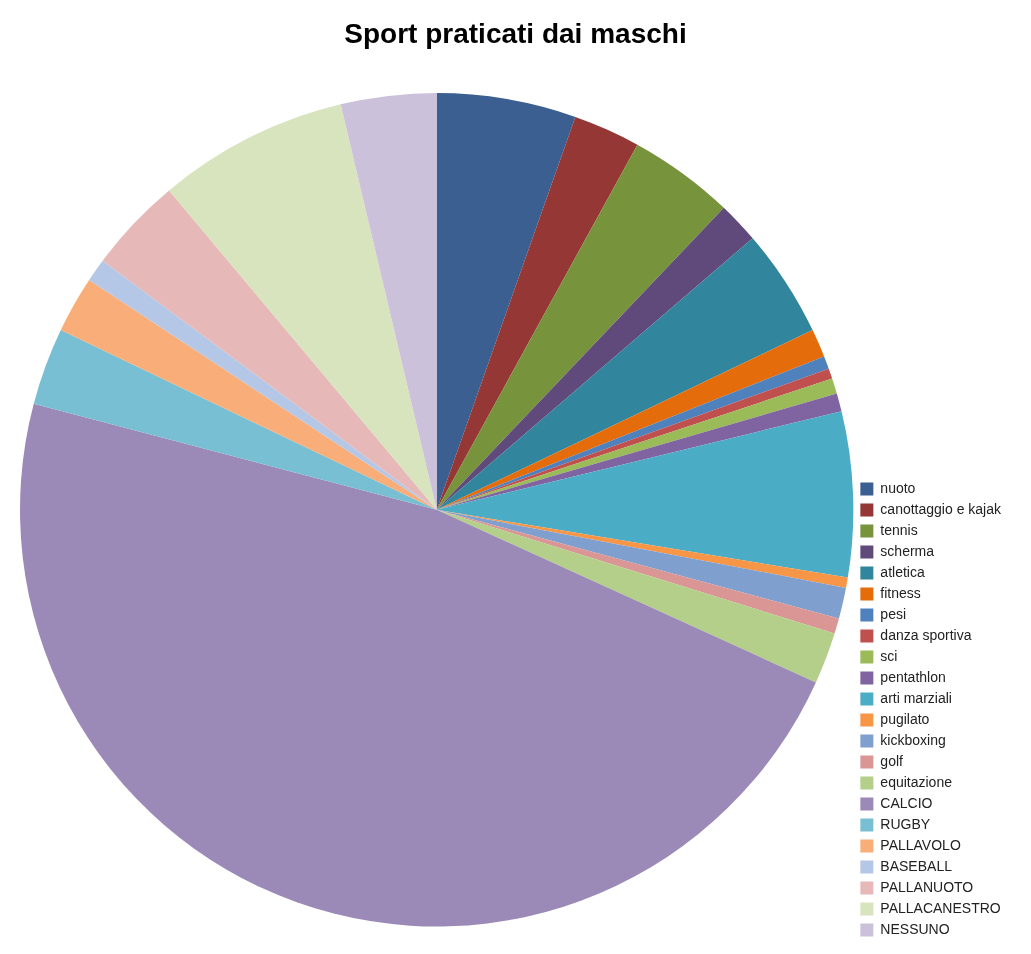  What do you see at coordinates (905, 718) in the screenshot?
I see `legend-label: pugilato` at bounding box center [905, 718].